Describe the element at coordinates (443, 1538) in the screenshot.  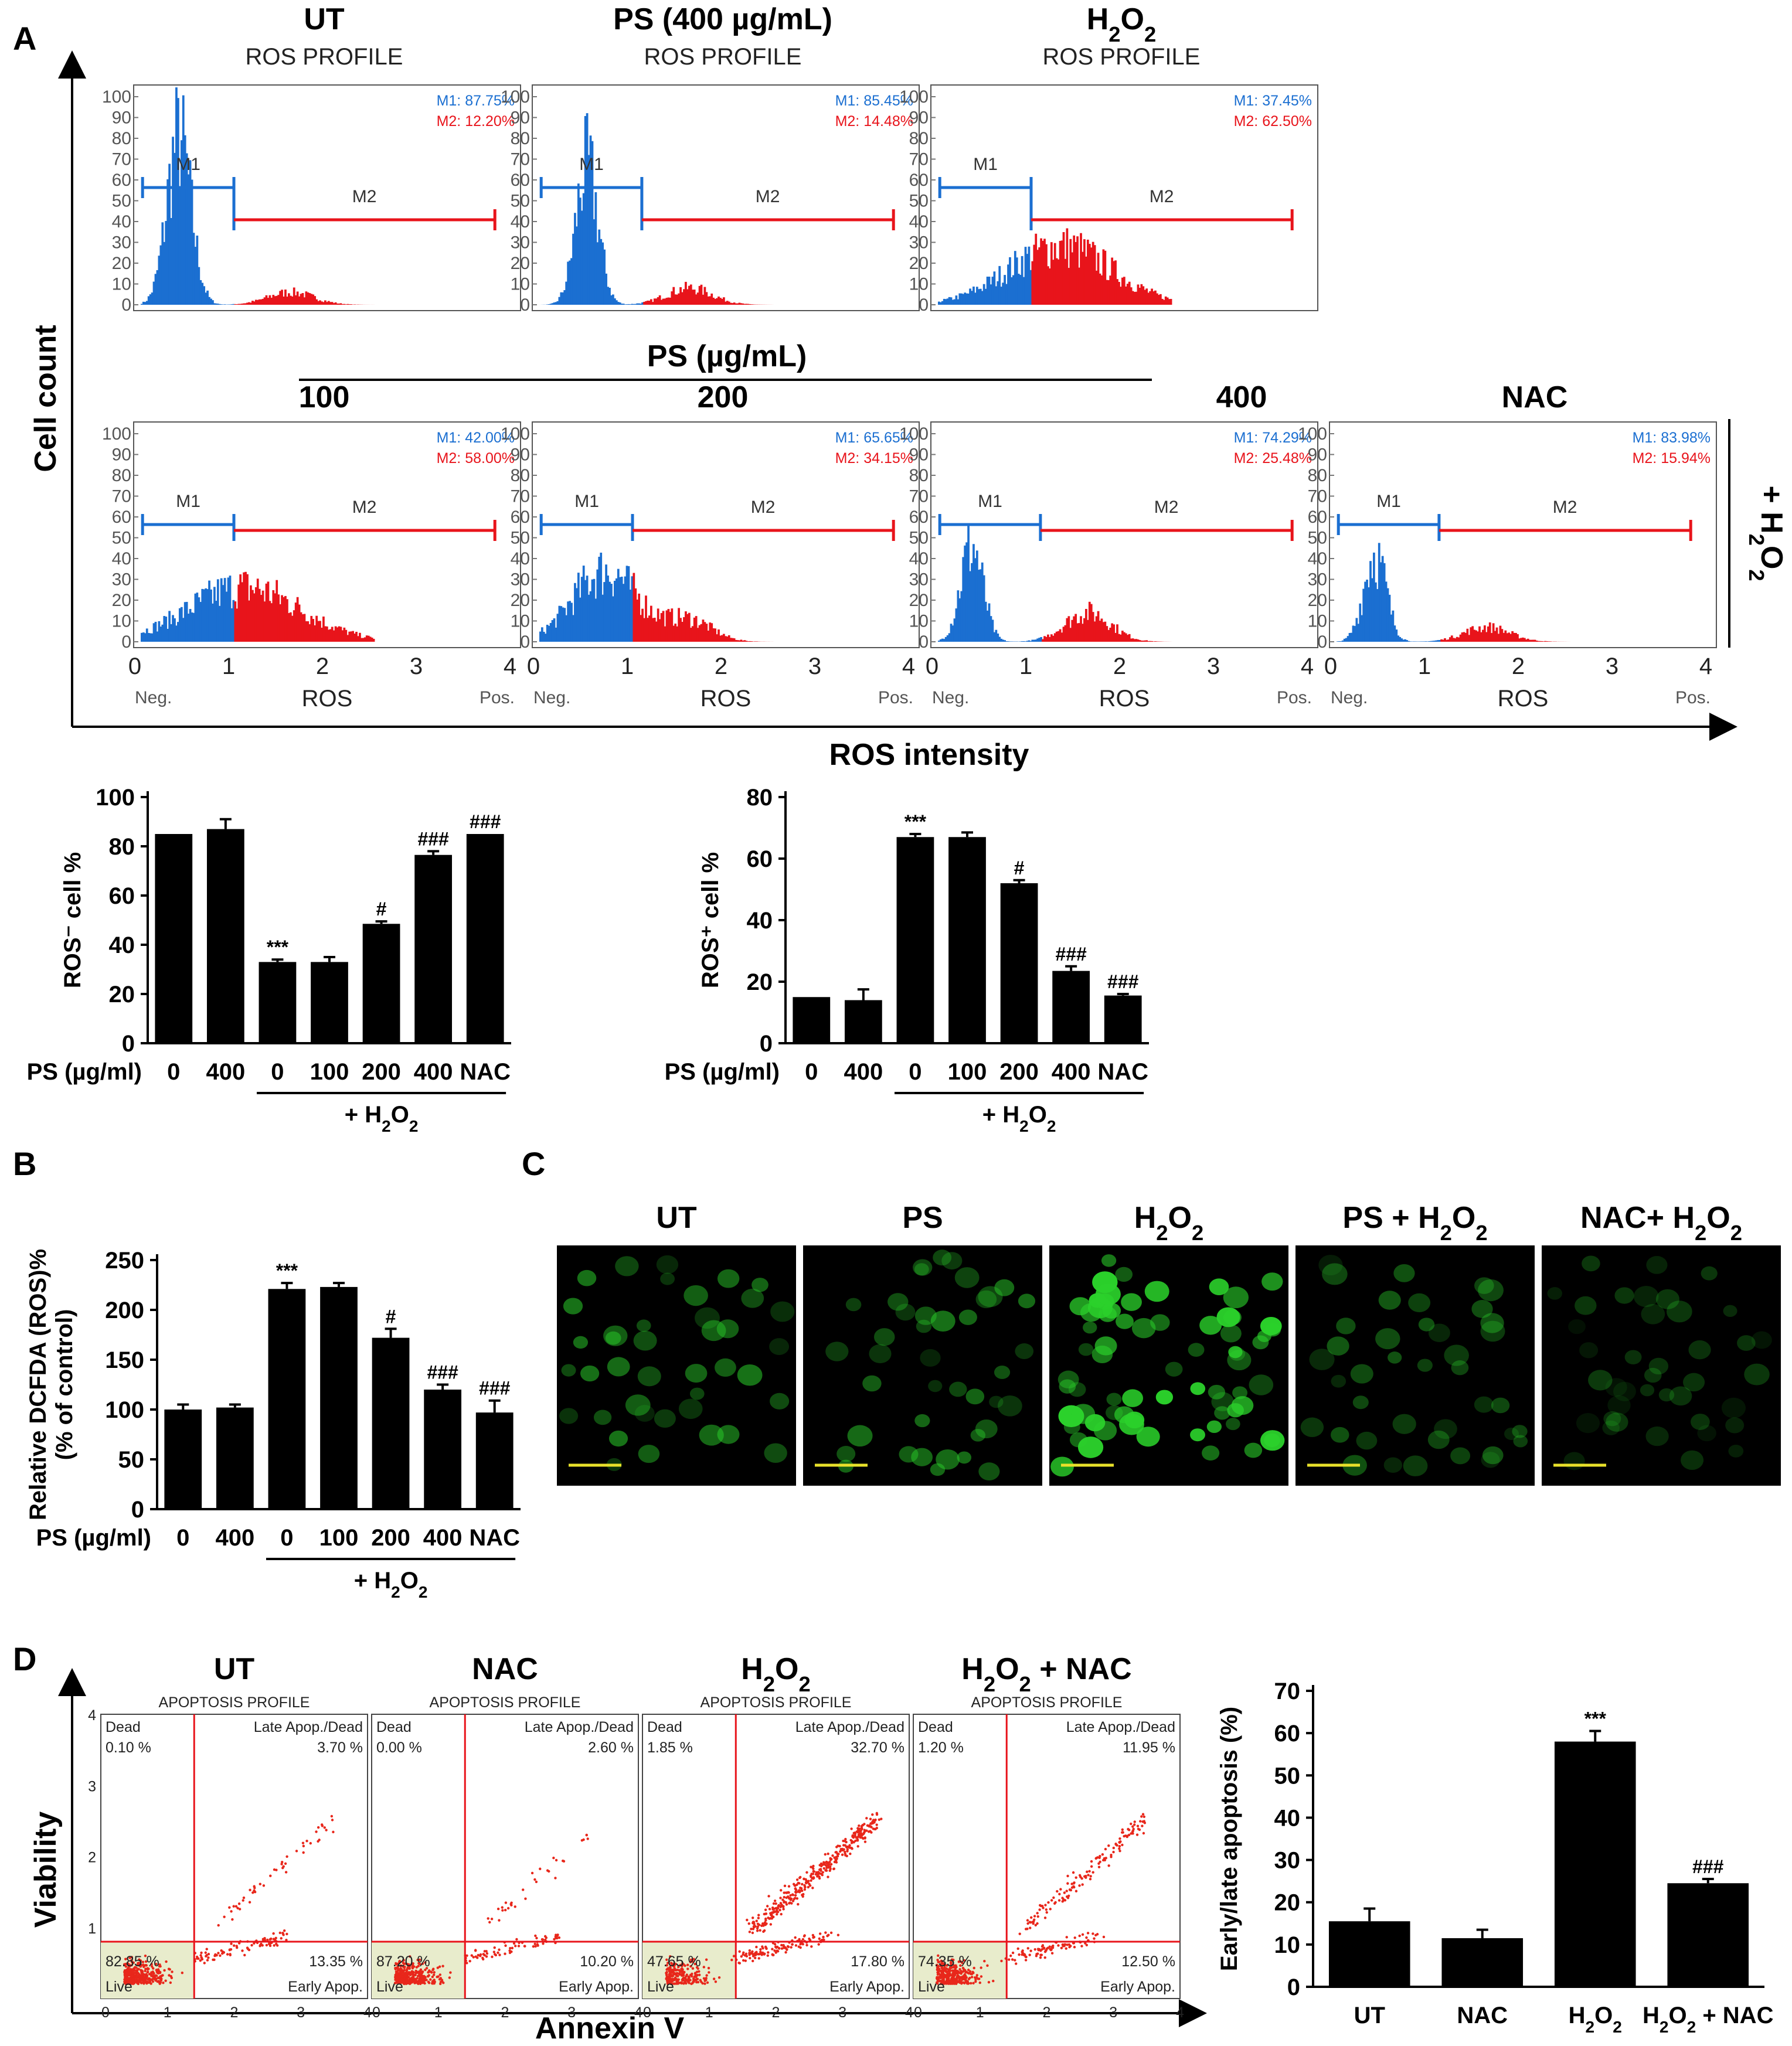
I see `category-label: 400` at that location.